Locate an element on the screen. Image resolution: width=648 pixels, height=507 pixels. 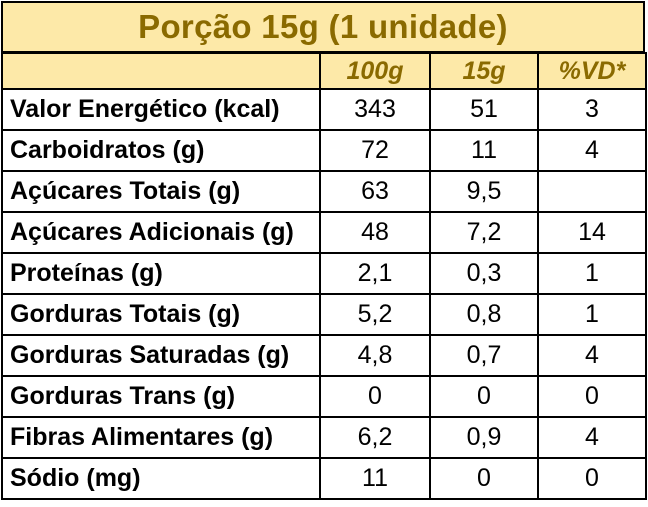
cell-15g: 0,7 is located at coordinates (484, 355).